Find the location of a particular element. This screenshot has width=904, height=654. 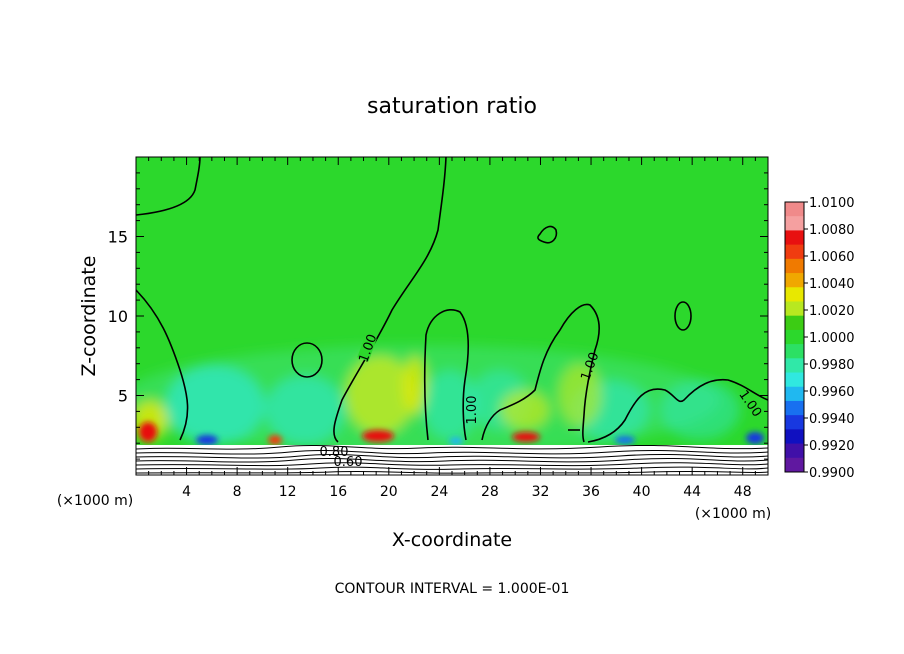

field-extremes is located at coordinates (451, 433).